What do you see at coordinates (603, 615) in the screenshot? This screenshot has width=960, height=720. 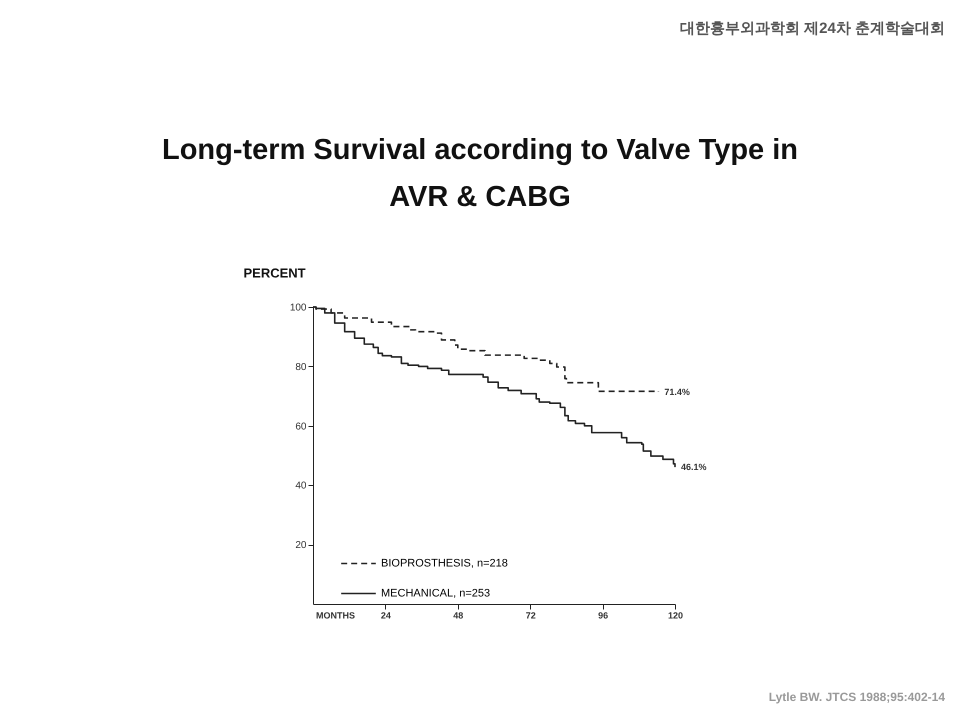 I see `x-tick-label: 96` at bounding box center [603, 615].